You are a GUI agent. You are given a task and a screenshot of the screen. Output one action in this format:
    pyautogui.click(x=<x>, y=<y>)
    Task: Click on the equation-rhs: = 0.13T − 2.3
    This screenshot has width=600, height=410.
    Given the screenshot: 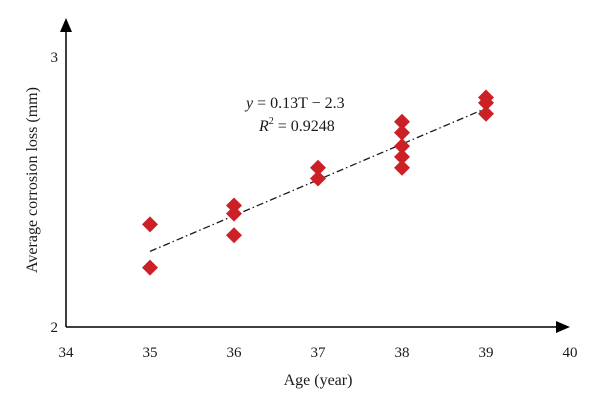 What is the action you would take?
    pyautogui.click(x=299, y=103)
    